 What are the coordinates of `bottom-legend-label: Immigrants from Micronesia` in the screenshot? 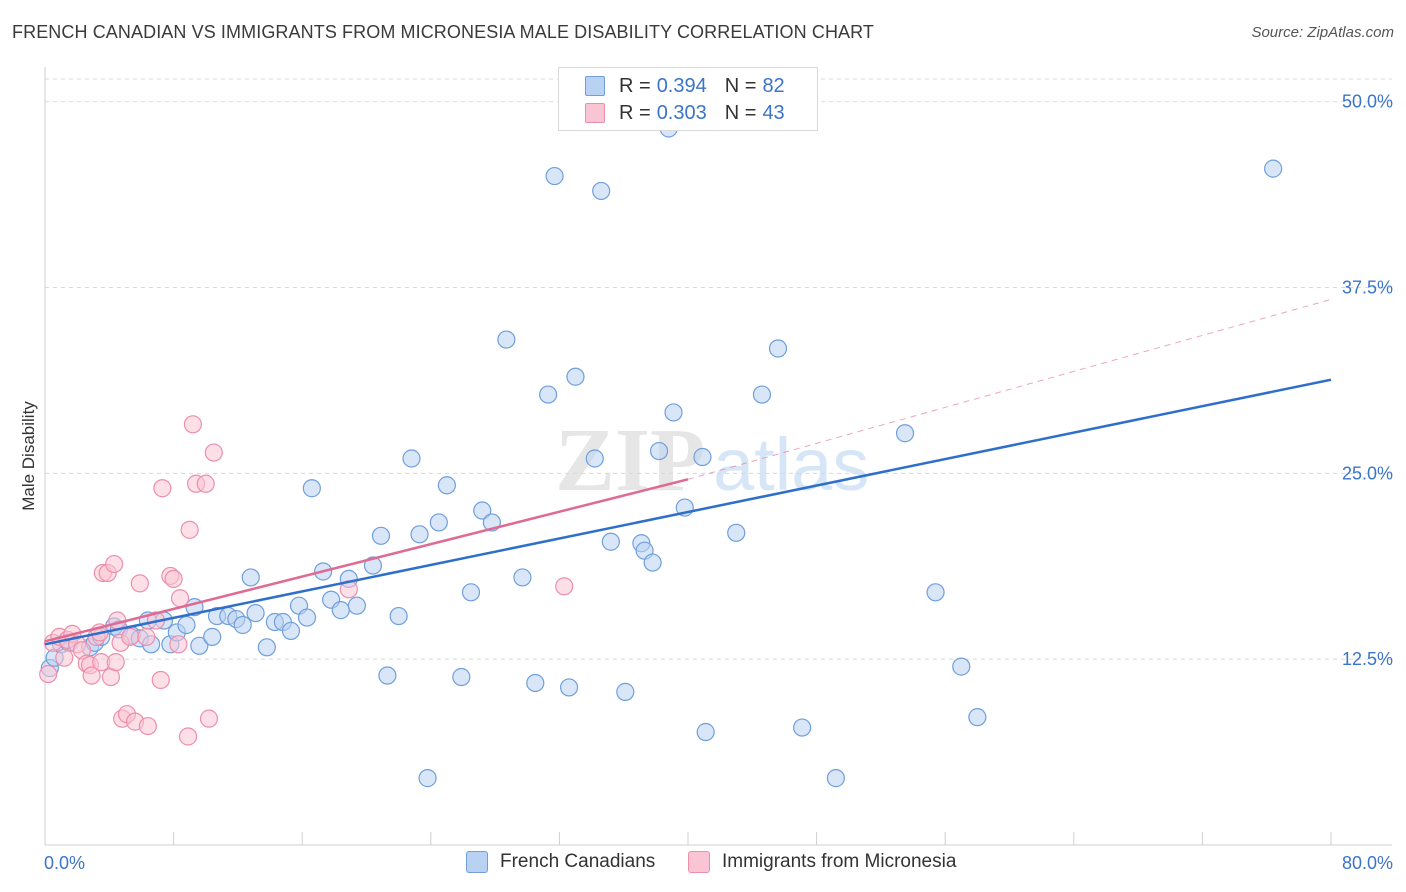 It's located at (839, 861).